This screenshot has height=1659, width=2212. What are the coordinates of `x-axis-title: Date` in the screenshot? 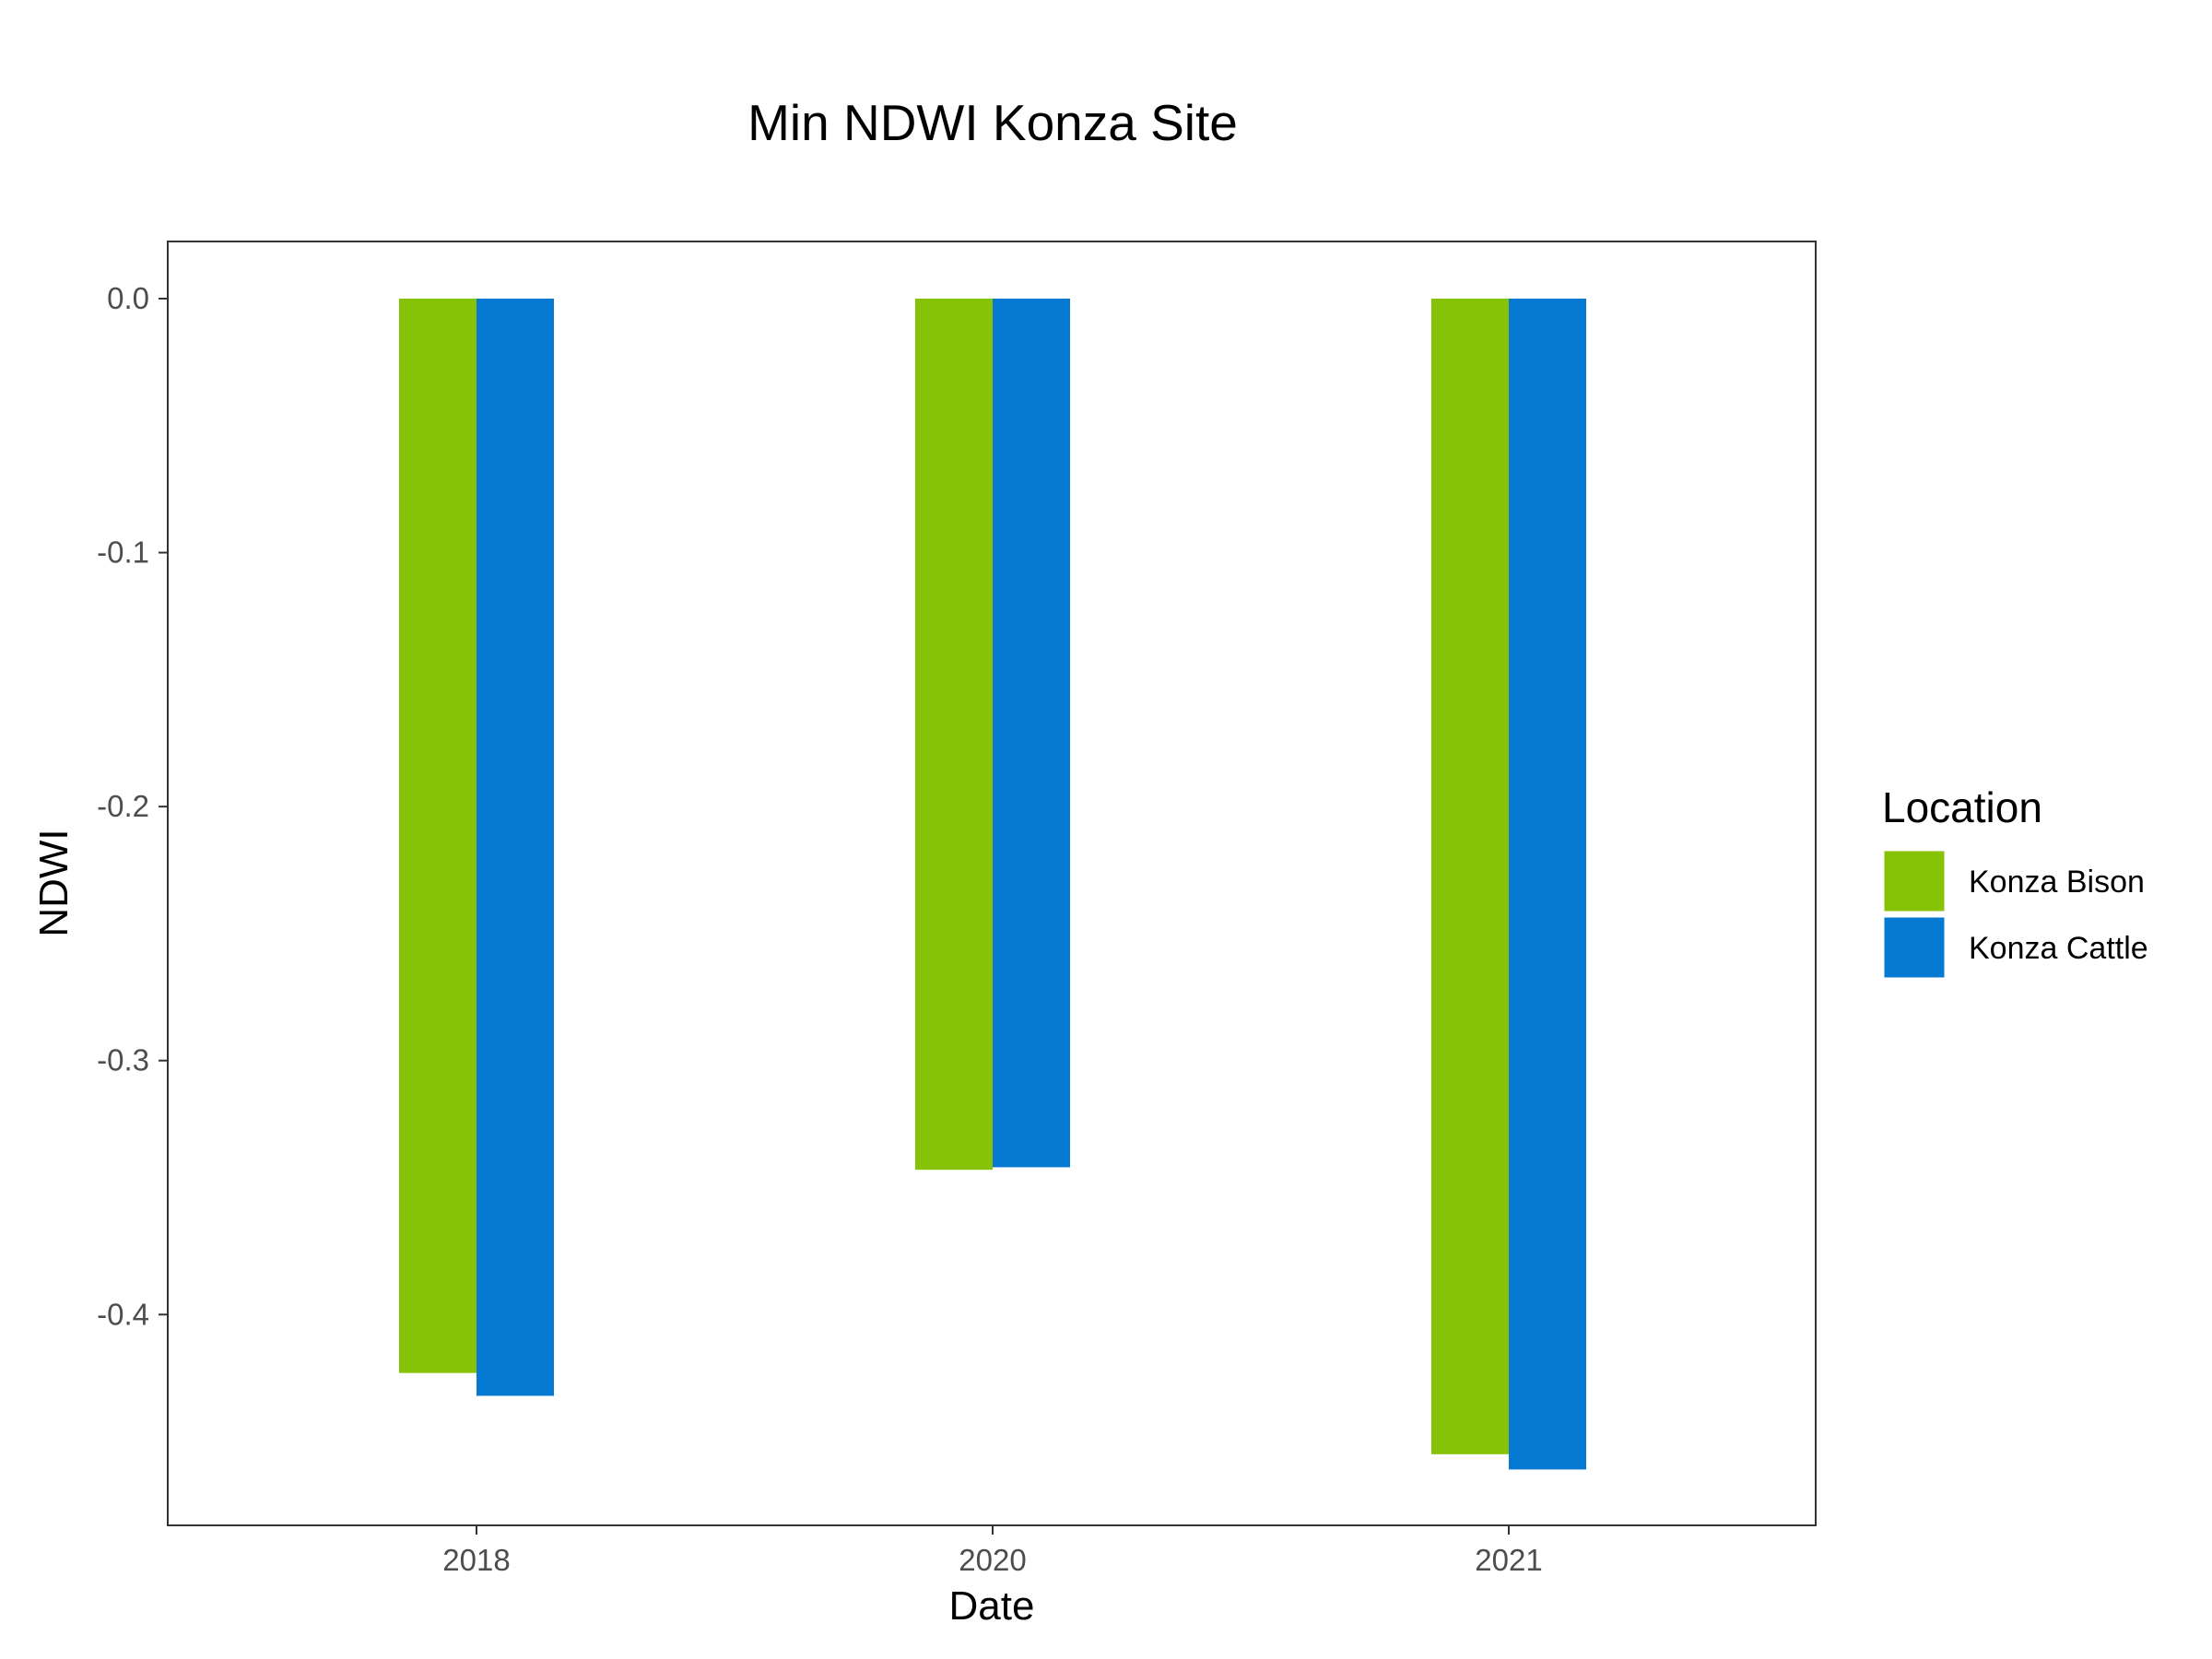 It's located at (992, 1606).